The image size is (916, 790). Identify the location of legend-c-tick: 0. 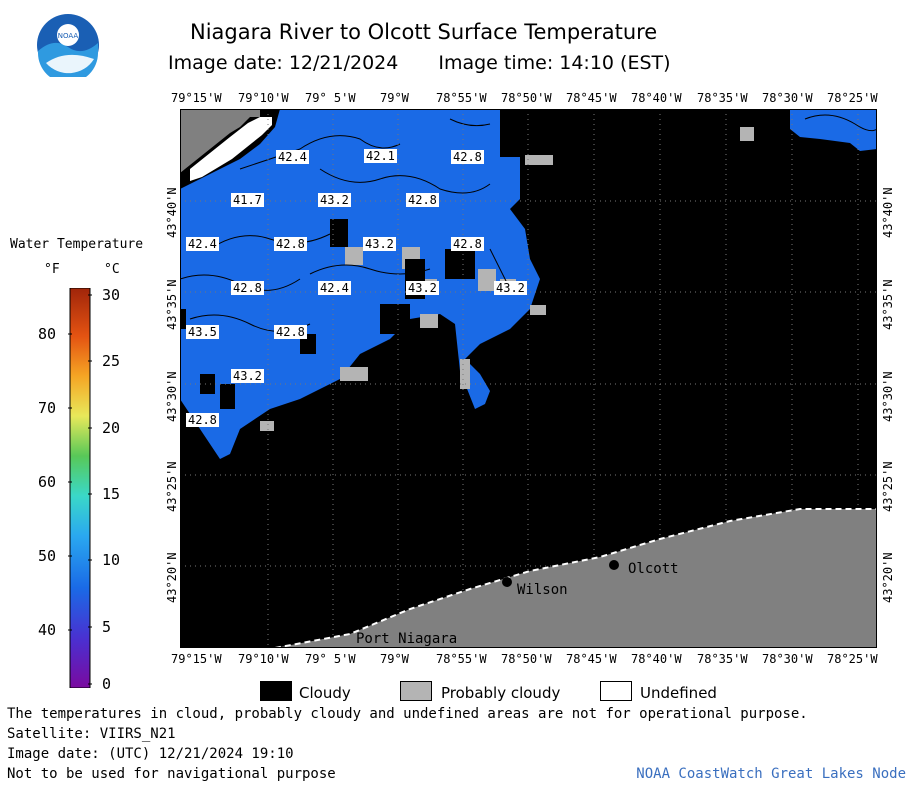
(107, 684).